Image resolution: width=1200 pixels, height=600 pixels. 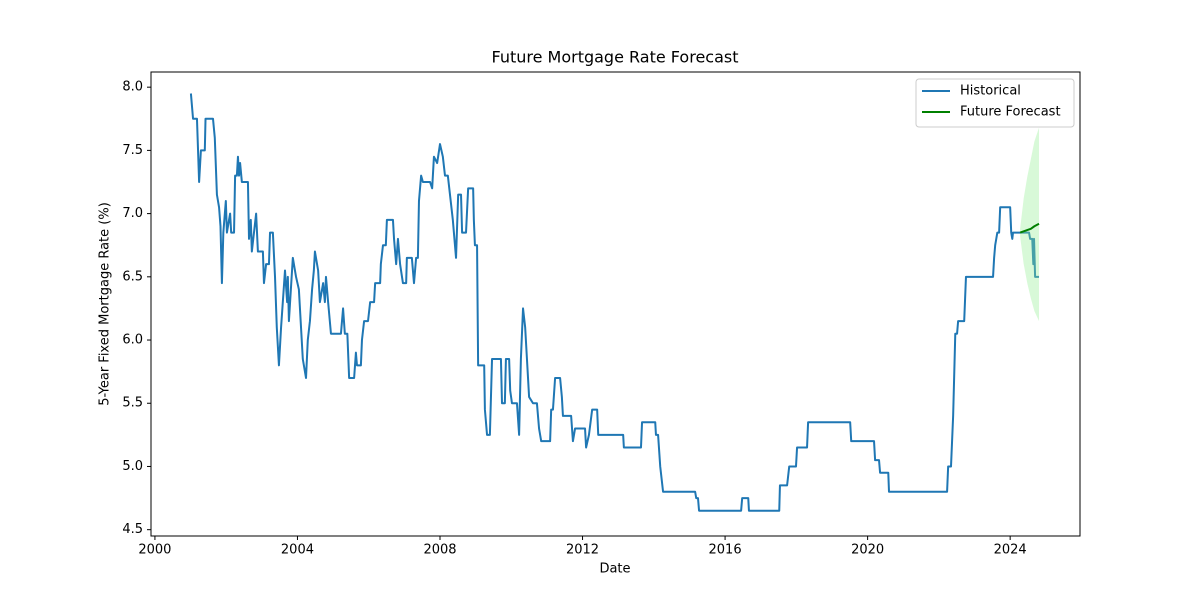 I want to click on legend-box, so click(x=995, y=103).